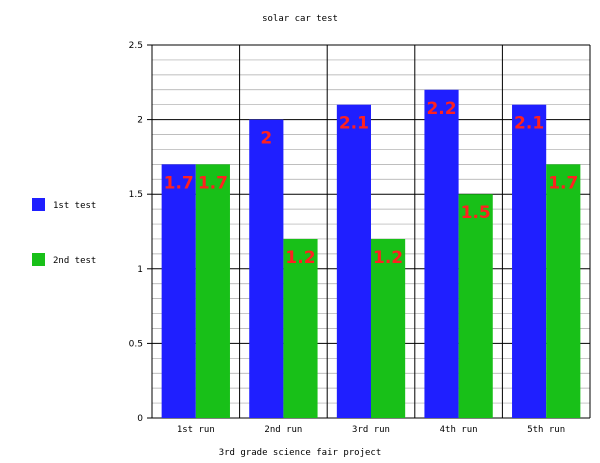 The height and width of the screenshot is (463, 600). What do you see at coordinates (459, 430) in the screenshot?
I see `x-tick-label: 4th run` at bounding box center [459, 430].